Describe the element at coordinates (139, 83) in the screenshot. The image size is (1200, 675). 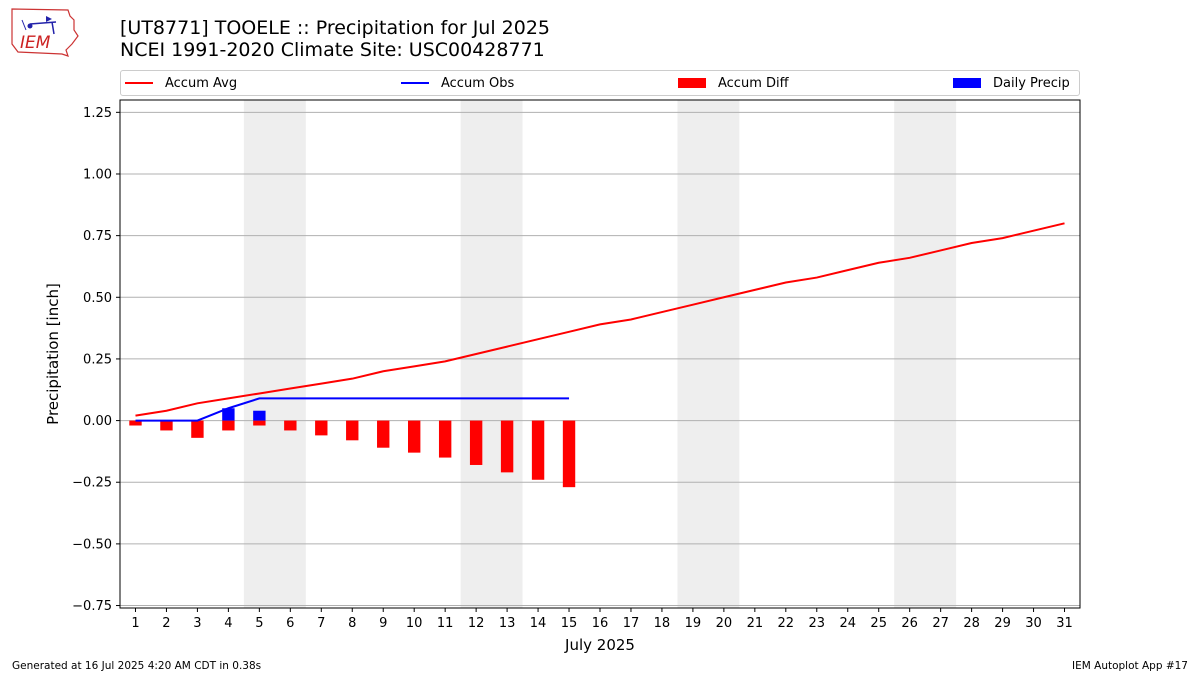
I see `legend-swatch-accum-avg` at that location.